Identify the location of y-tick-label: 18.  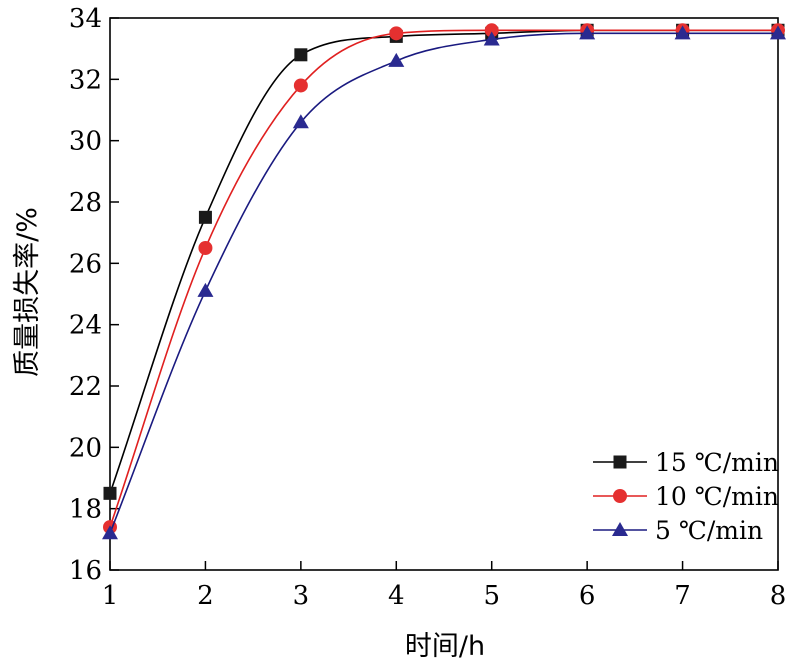
(85, 510).